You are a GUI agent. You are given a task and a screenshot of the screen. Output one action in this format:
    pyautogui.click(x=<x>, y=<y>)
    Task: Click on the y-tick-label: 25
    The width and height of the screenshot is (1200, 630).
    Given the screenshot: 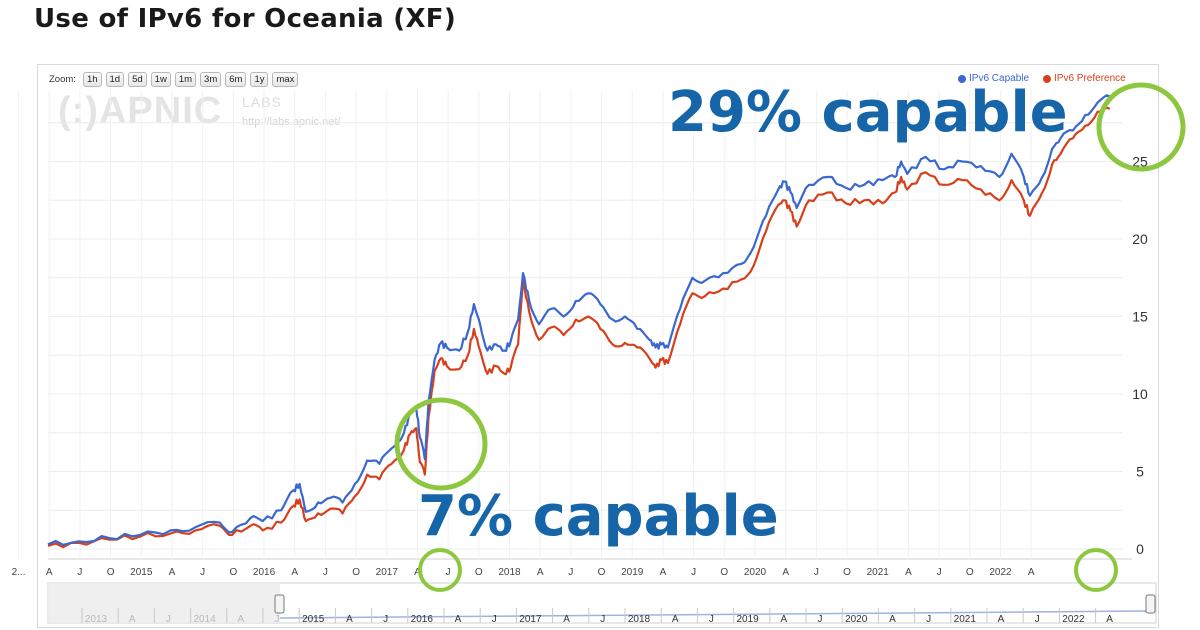 What is the action you would take?
    pyautogui.click(x=1140, y=162)
    